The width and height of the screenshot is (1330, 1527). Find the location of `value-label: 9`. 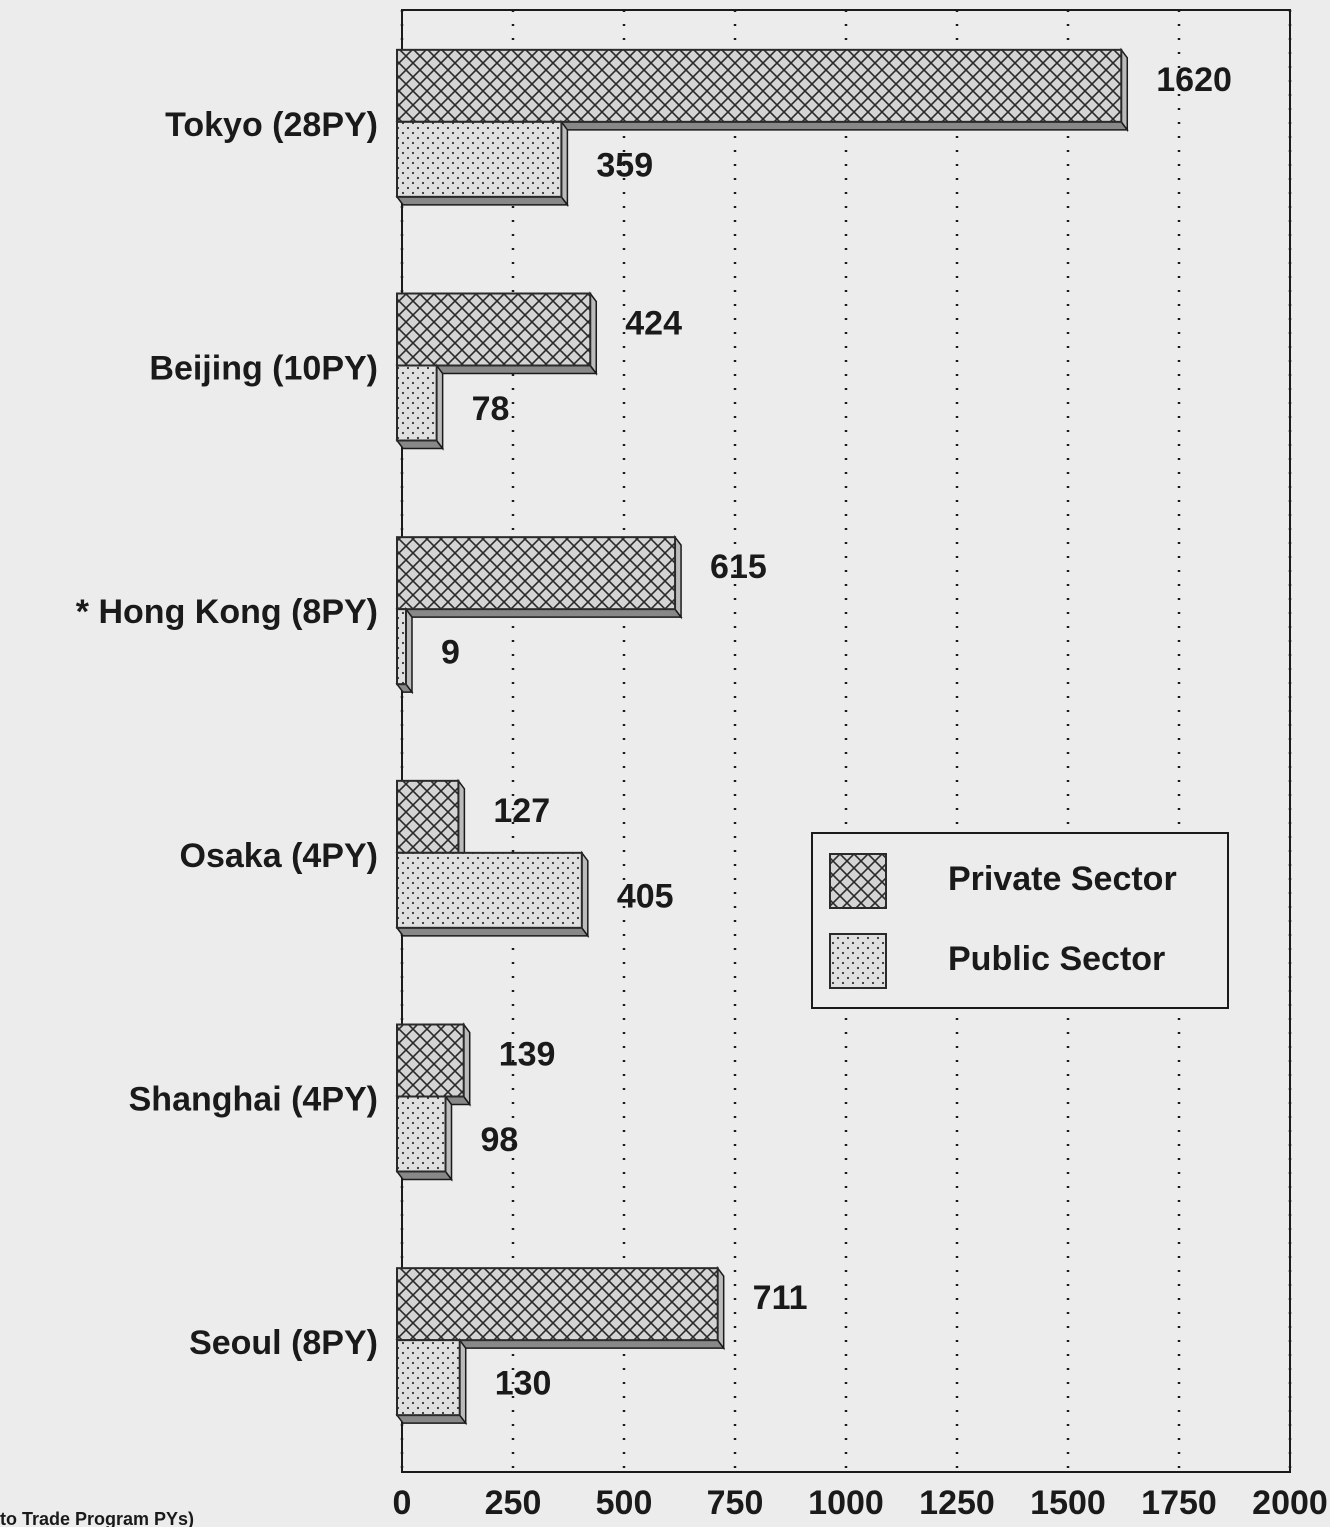

value-label: 9 is located at coordinates (450, 653).